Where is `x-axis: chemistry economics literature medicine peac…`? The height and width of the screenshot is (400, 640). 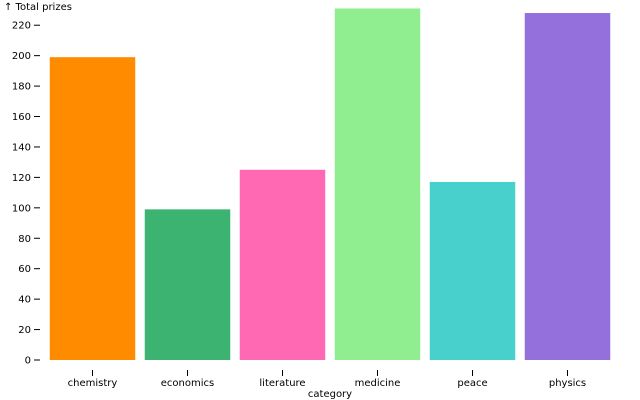
x-axis: chemistry economics literature medicine peac… is located at coordinates (327, 379).